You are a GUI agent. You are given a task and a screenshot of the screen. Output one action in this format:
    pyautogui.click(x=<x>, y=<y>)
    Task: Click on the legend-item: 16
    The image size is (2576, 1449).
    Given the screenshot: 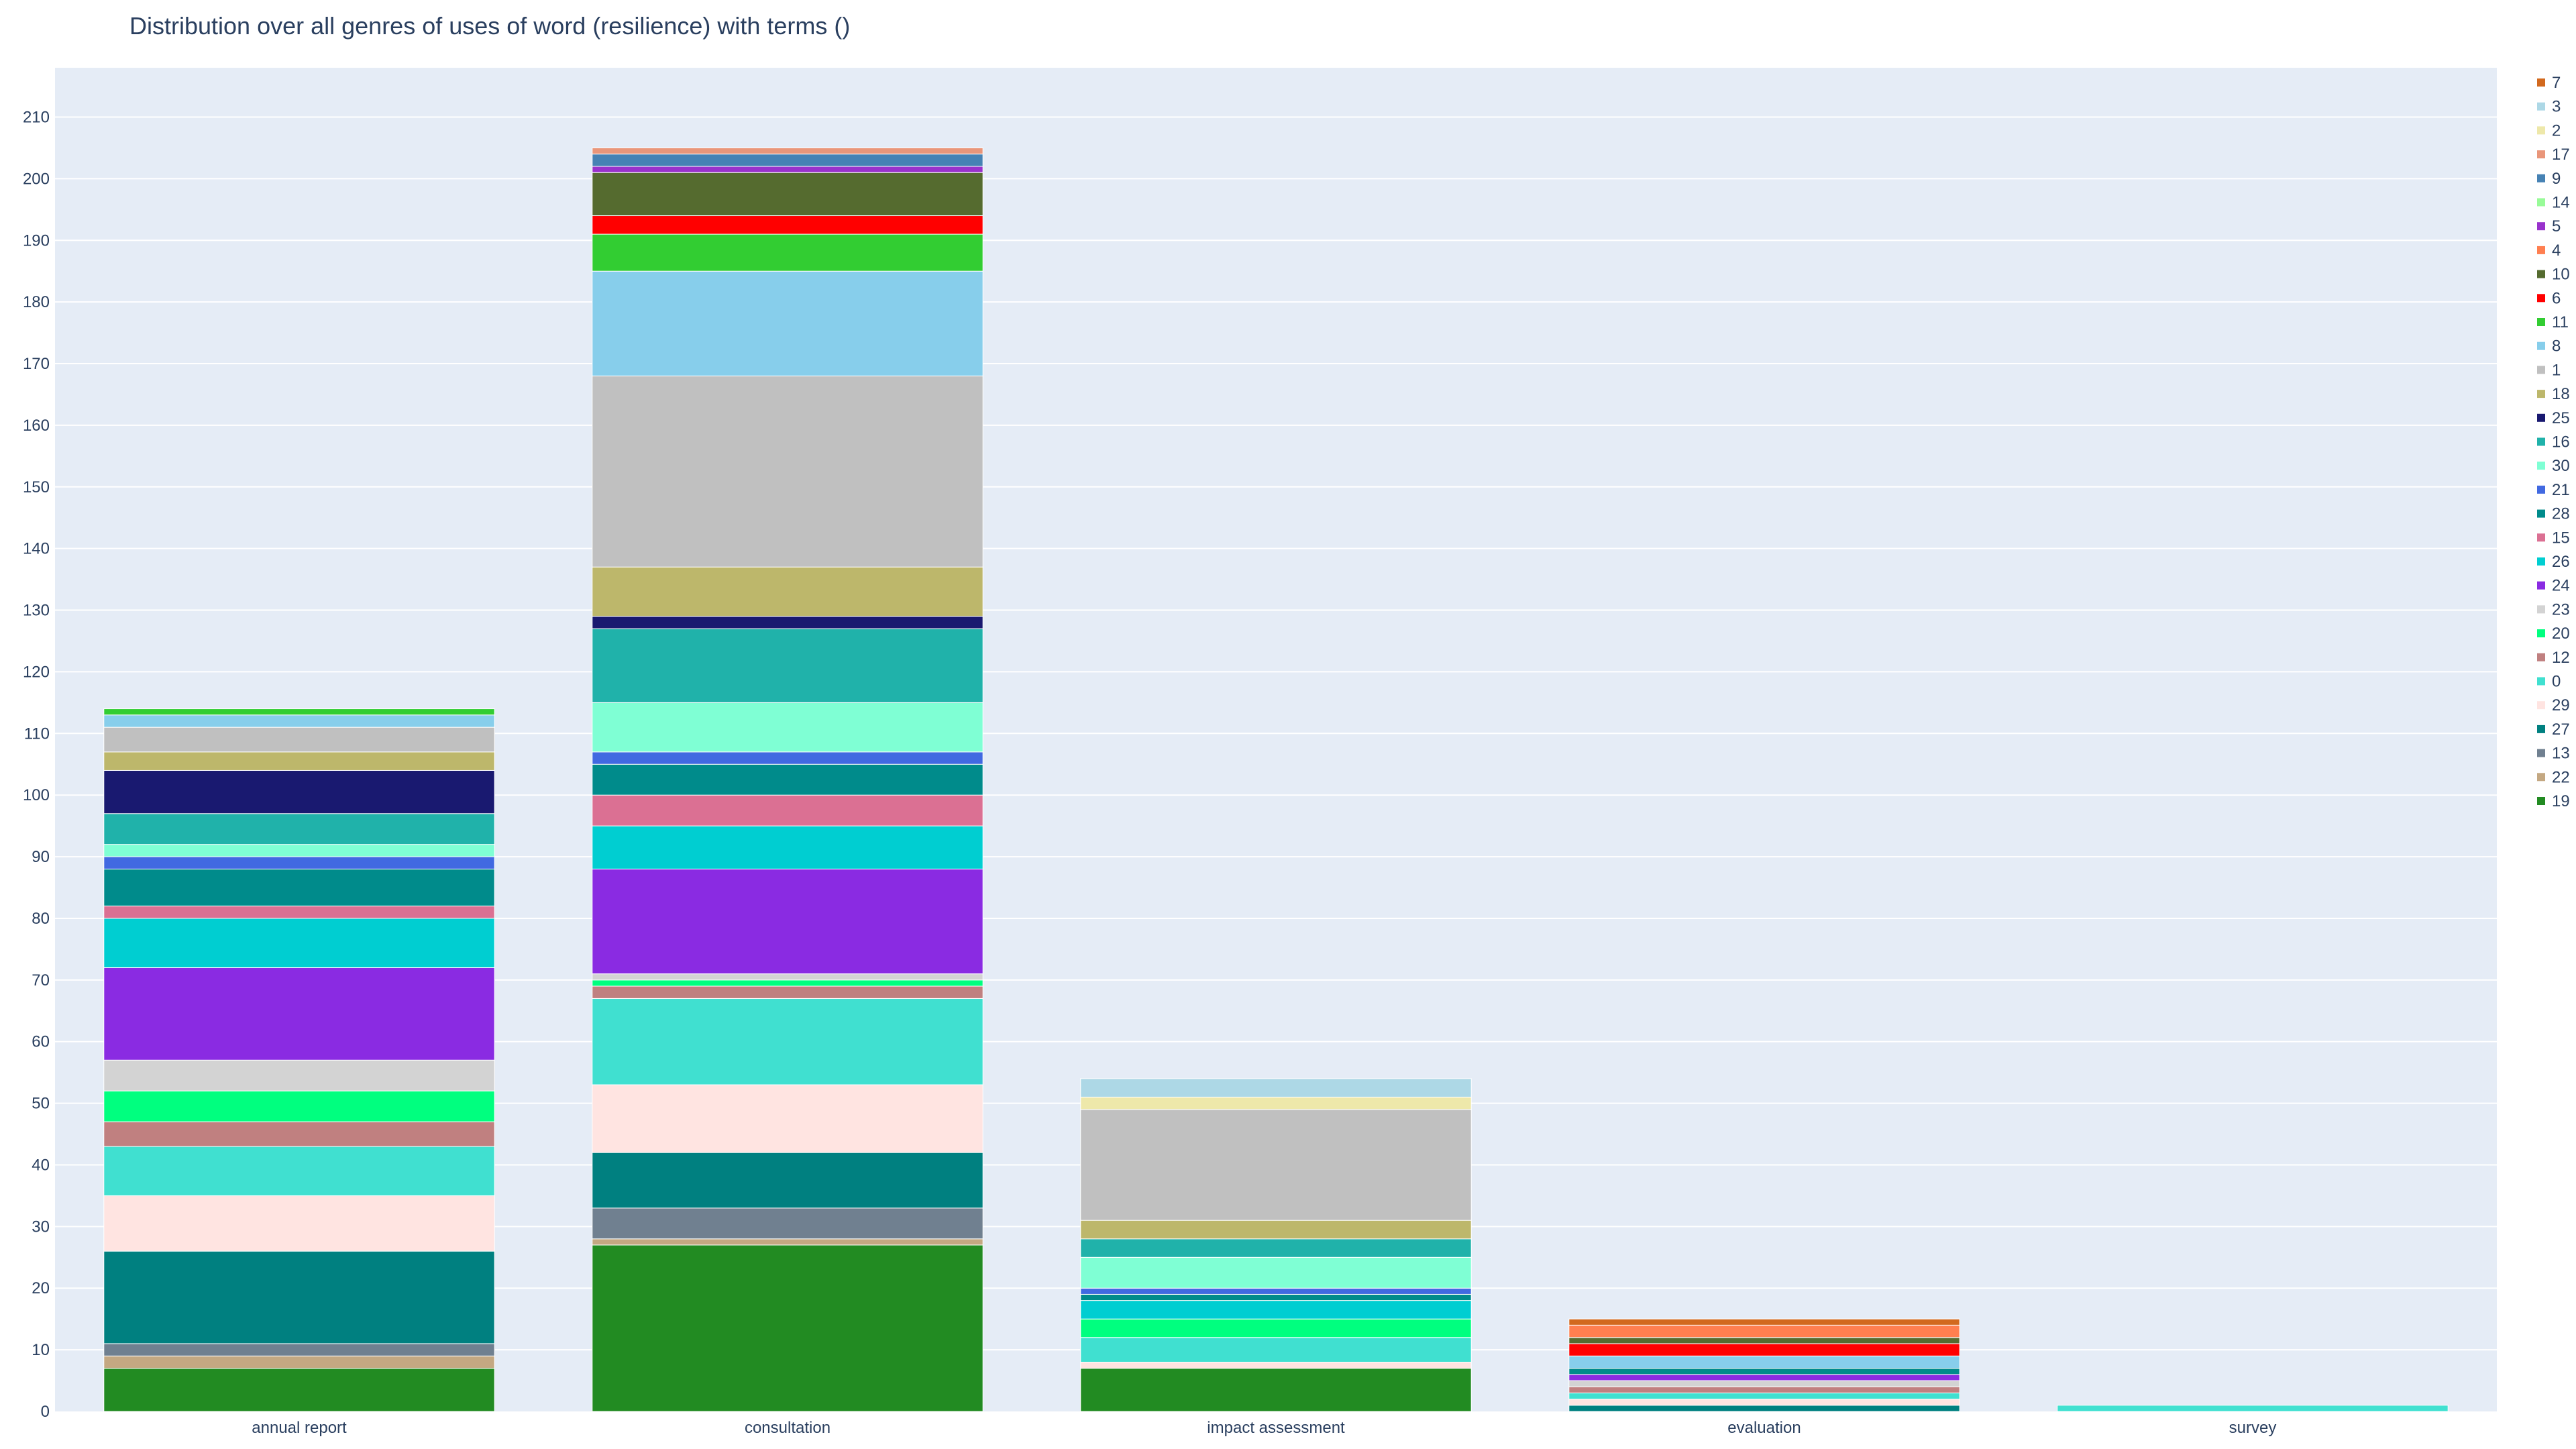 What is the action you would take?
    pyautogui.click(x=2553, y=442)
    